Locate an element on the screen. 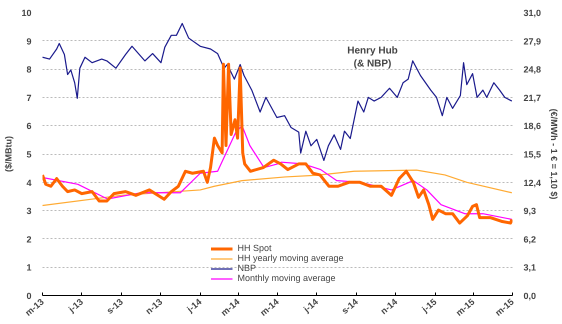 The height and width of the screenshot is (324, 562). y-tick-label: 6 is located at coordinates (29, 126).